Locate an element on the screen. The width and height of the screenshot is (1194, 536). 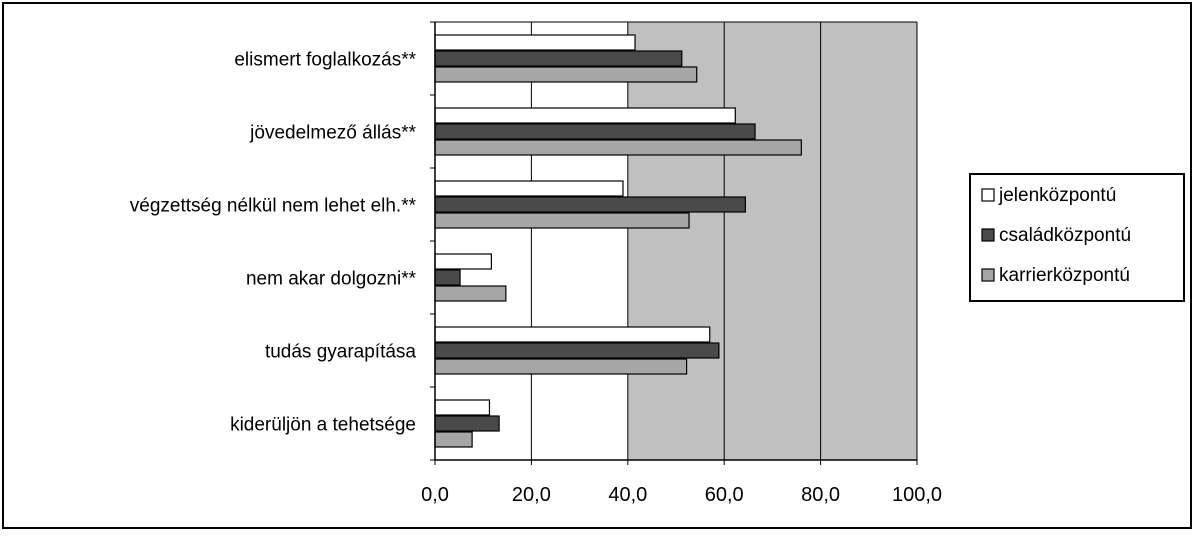
bar-jelenközpontú-1 is located at coordinates (585, 115).